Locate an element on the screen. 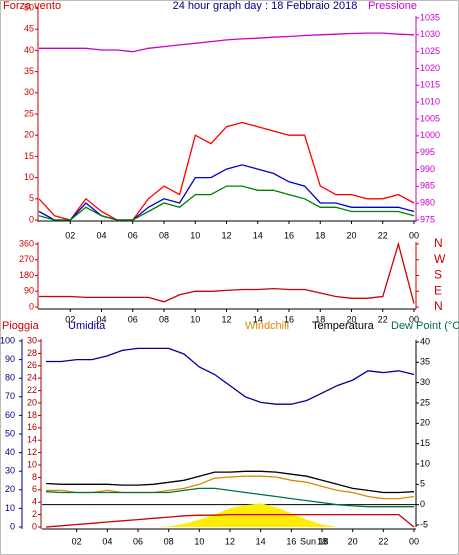 The height and width of the screenshot is (555, 459). y-tick-label: 70 is located at coordinates (10, 396).